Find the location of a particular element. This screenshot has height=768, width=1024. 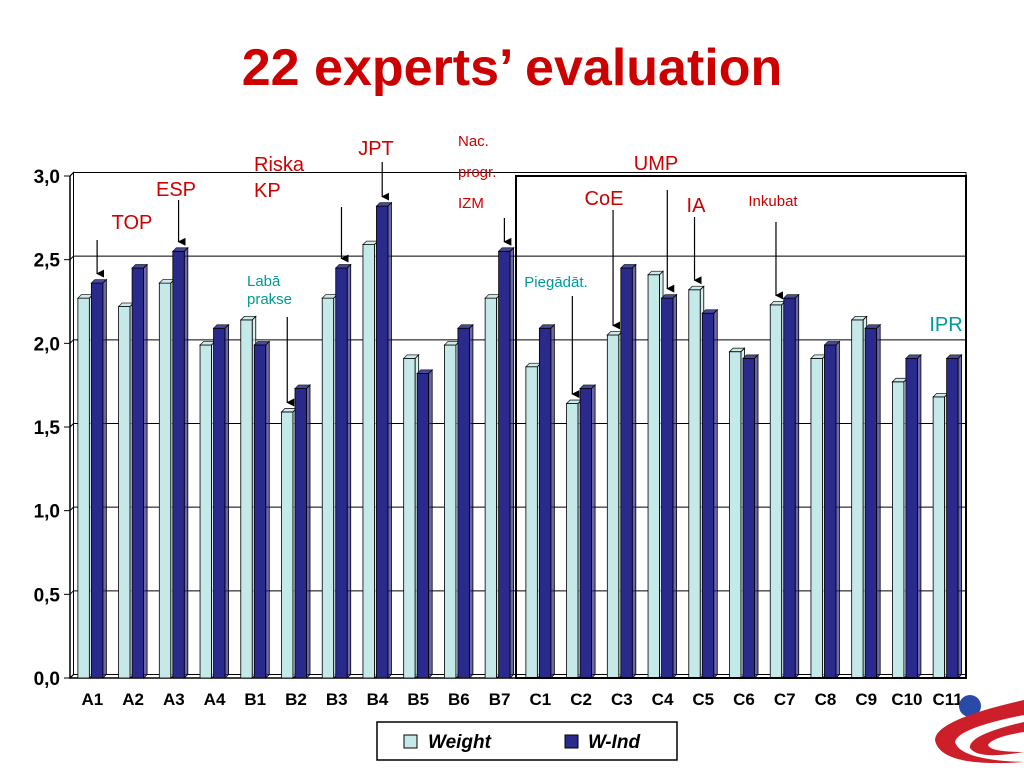

annotation-label: Nac. progr. IZM is located at coordinates (477, 172).